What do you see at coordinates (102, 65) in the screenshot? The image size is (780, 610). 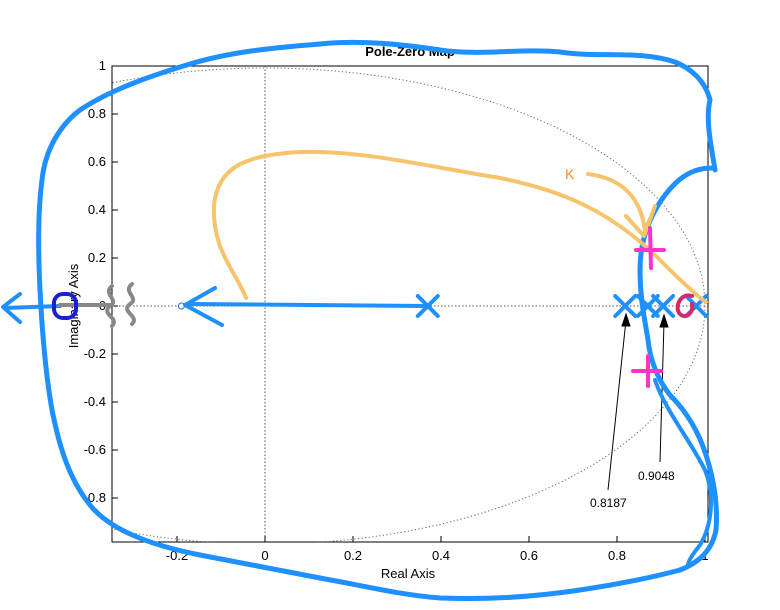 I see `y-tick-label: 1` at bounding box center [102, 65].